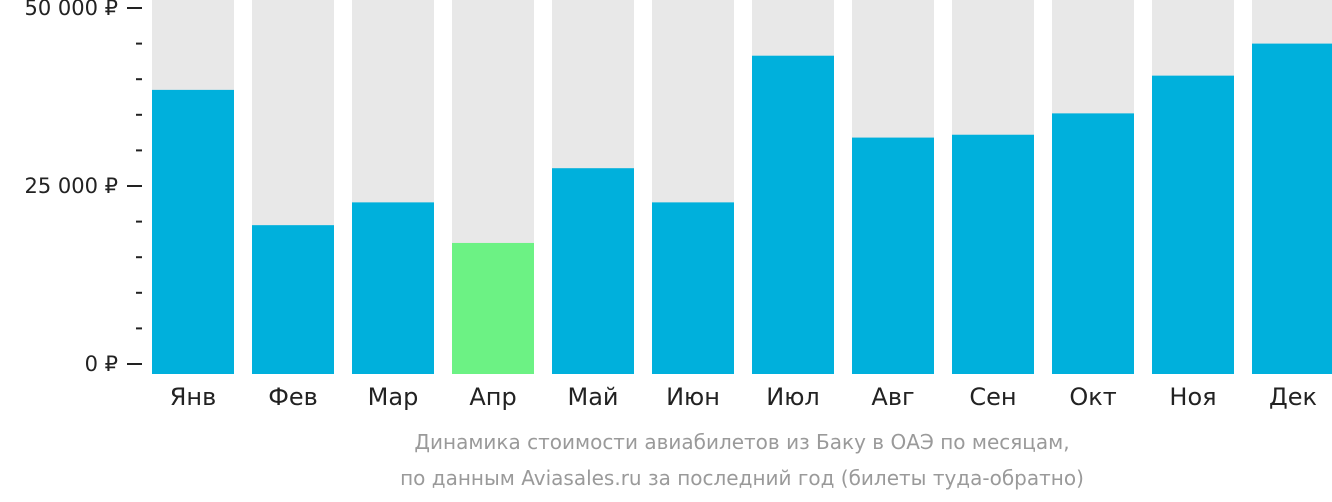  I want to click on bar-Фев, so click(293, 299).